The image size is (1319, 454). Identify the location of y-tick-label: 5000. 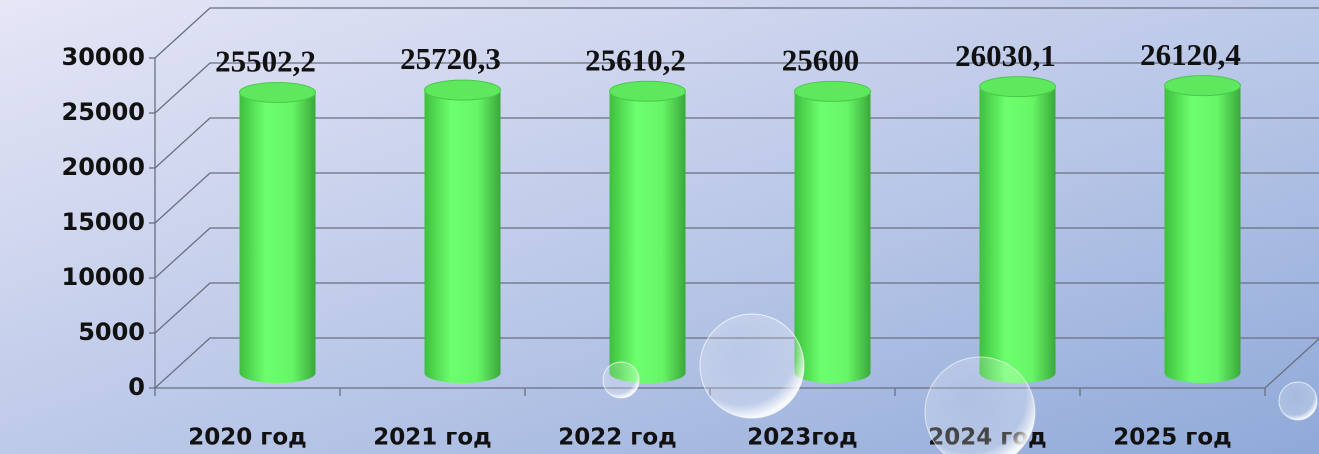
(111, 332).